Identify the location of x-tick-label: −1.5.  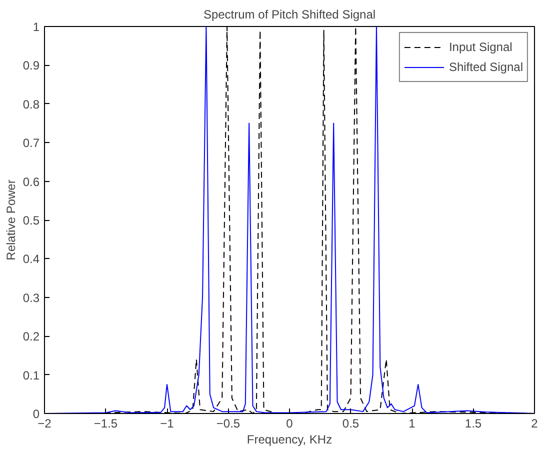
(106, 423).